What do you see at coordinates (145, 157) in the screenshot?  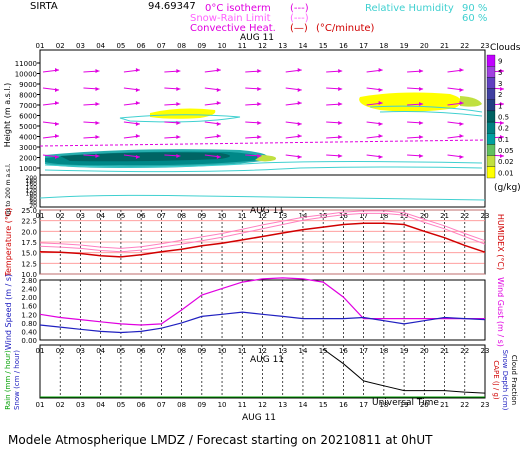 I see `low-cloud-core` at bounding box center [145, 157].